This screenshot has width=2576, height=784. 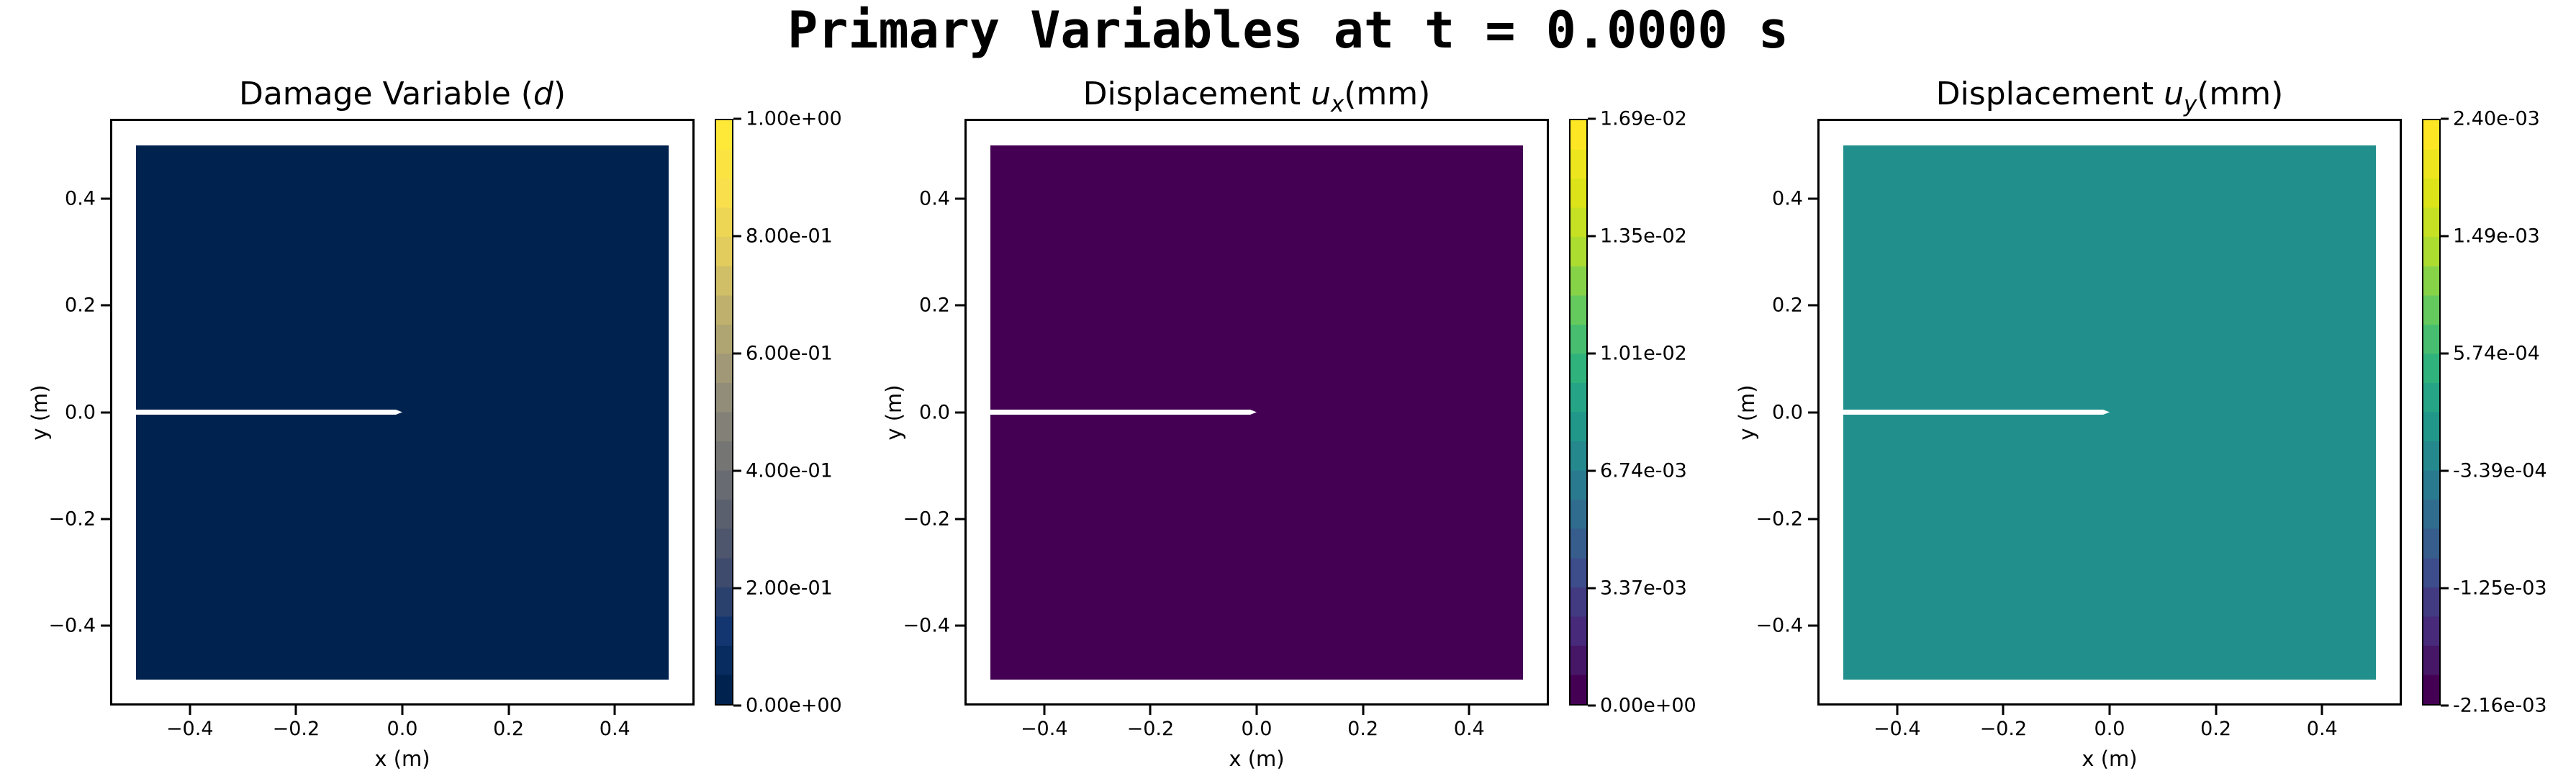 What do you see at coordinates (1288, 30) in the screenshot?
I see `figure-title: Primary Variables at t = 0.0000 s` at bounding box center [1288, 30].